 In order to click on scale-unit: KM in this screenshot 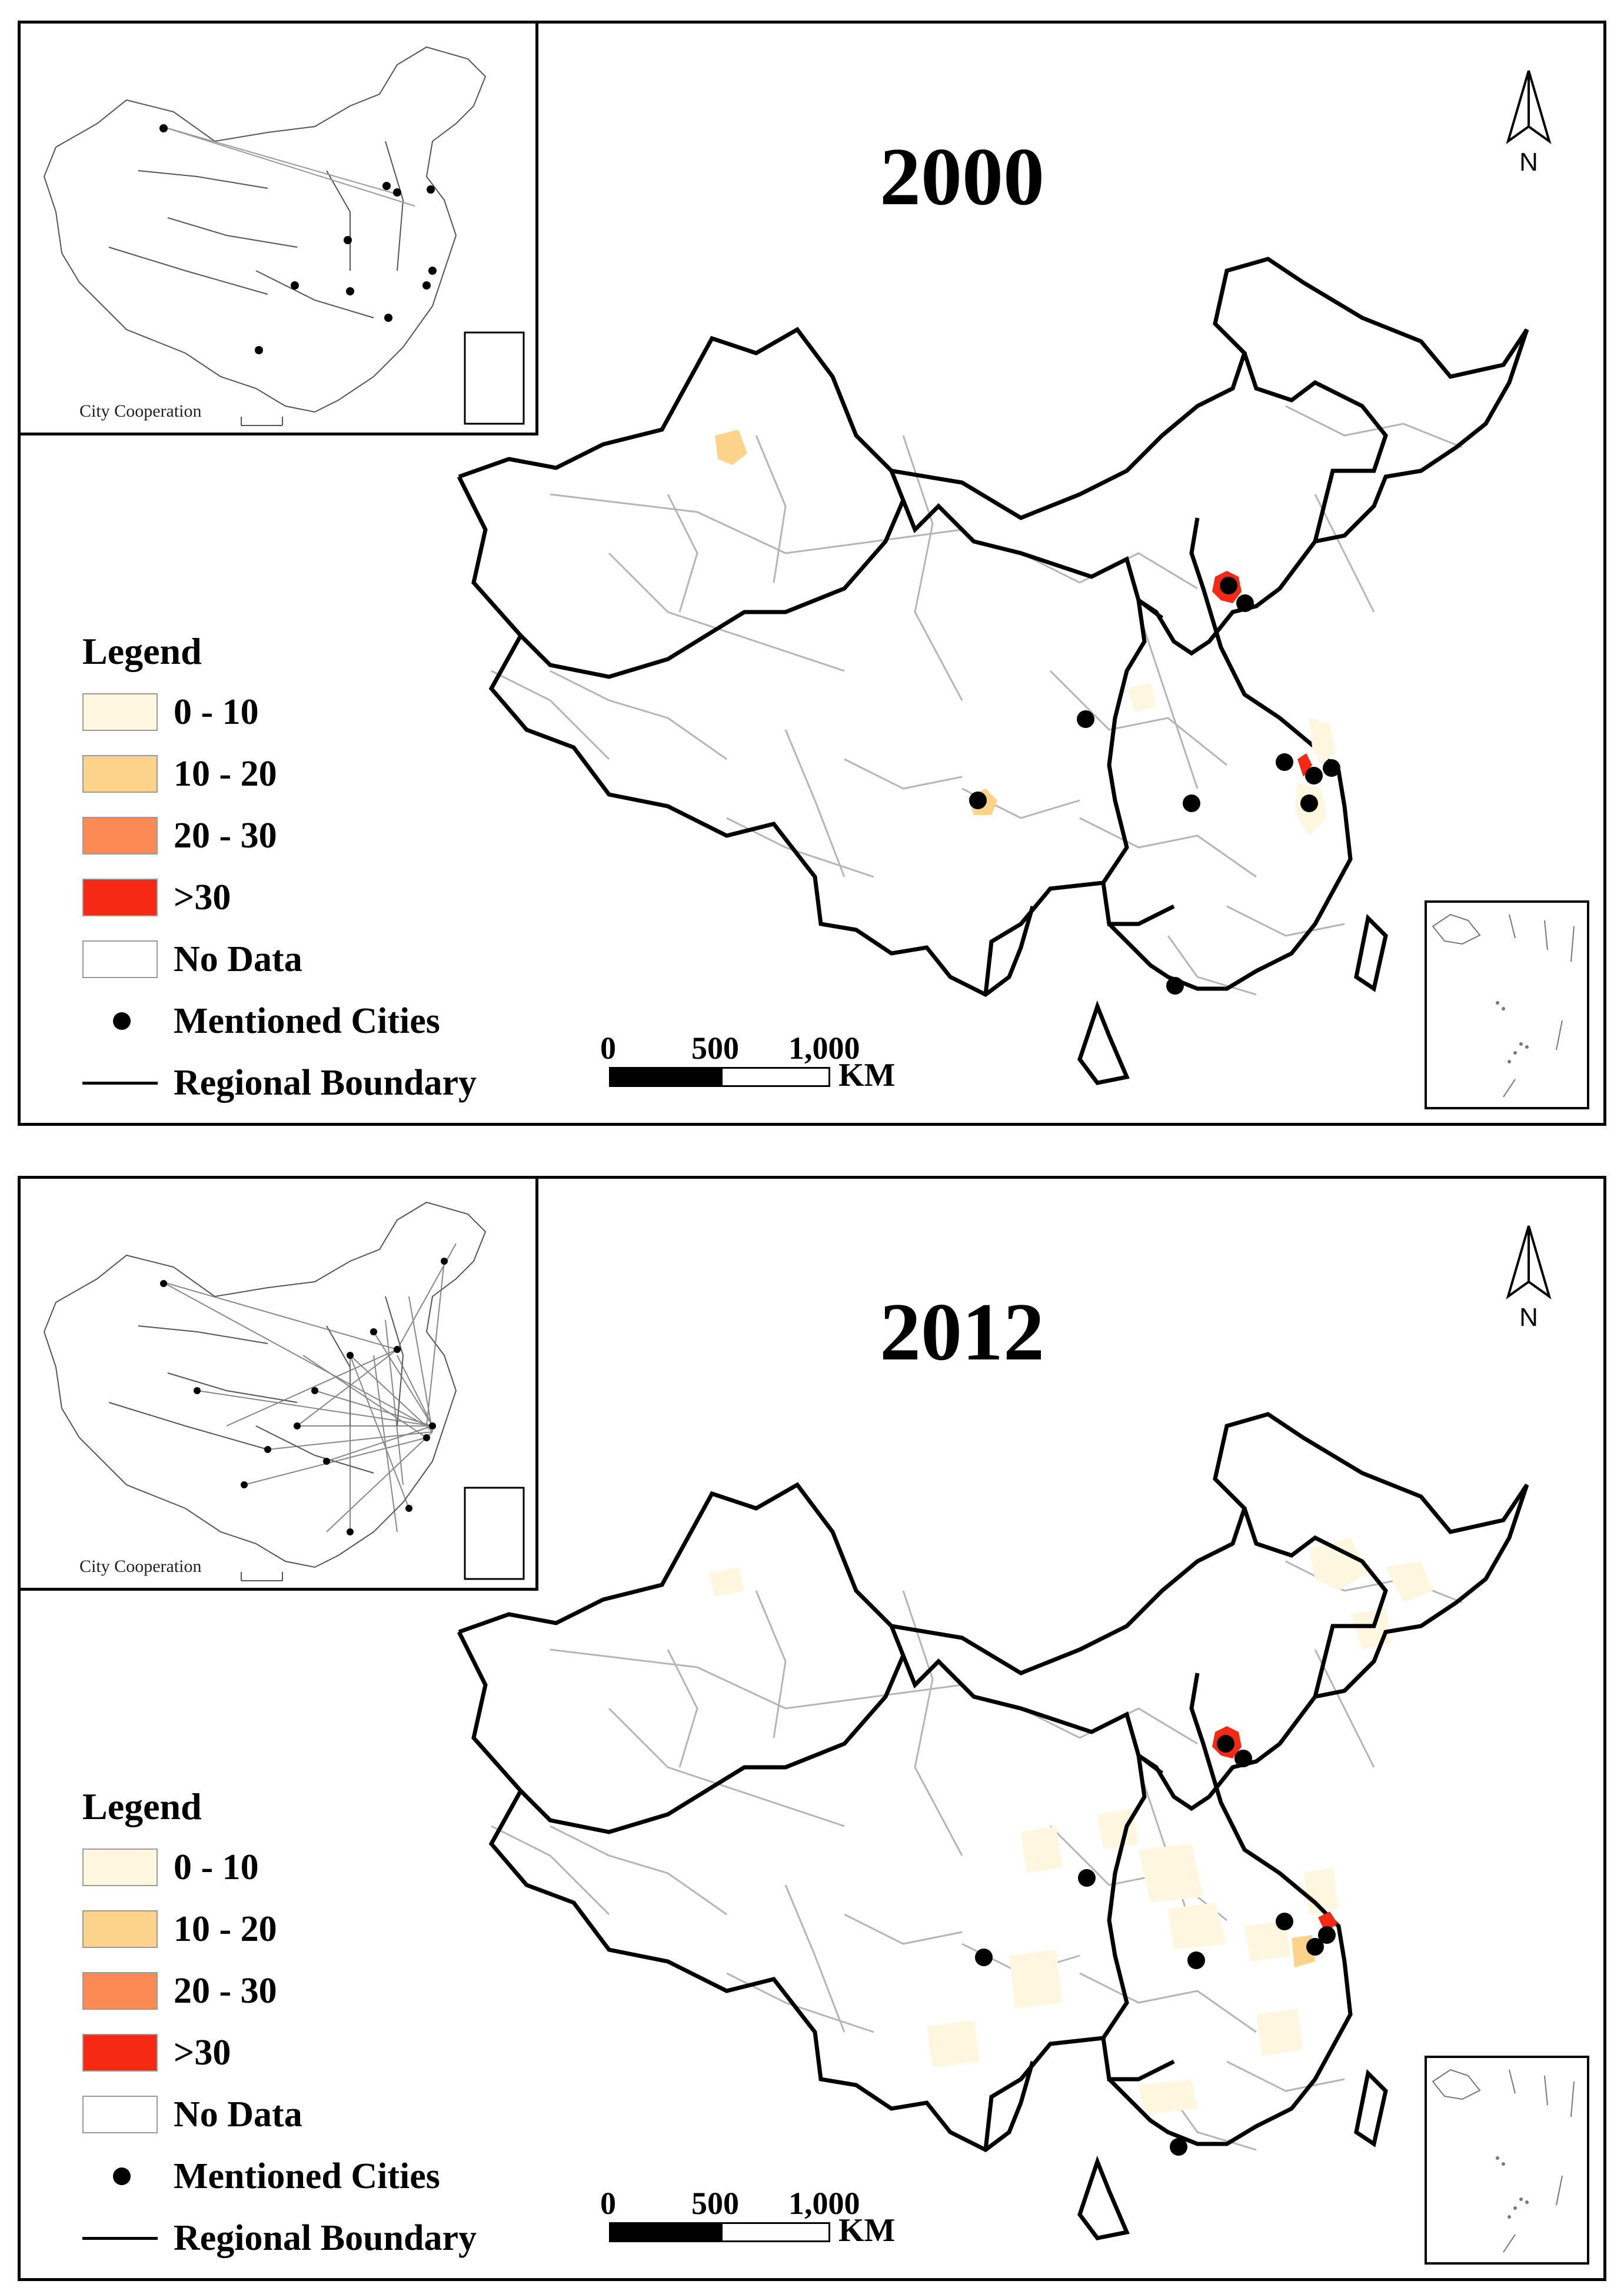, I will do `click(867, 1075)`.